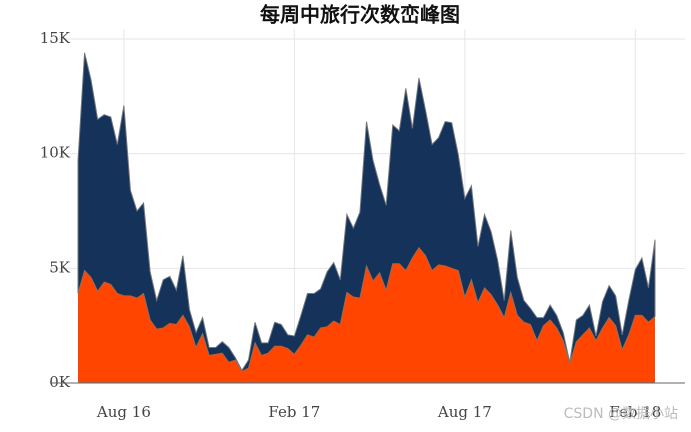 This screenshot has width=691, height=432. What do you see at coordinates (360, 15) in the screenshot?
I see `chart-title: 每周中旅行次数峦峰图` at bounding box center [360, 15].